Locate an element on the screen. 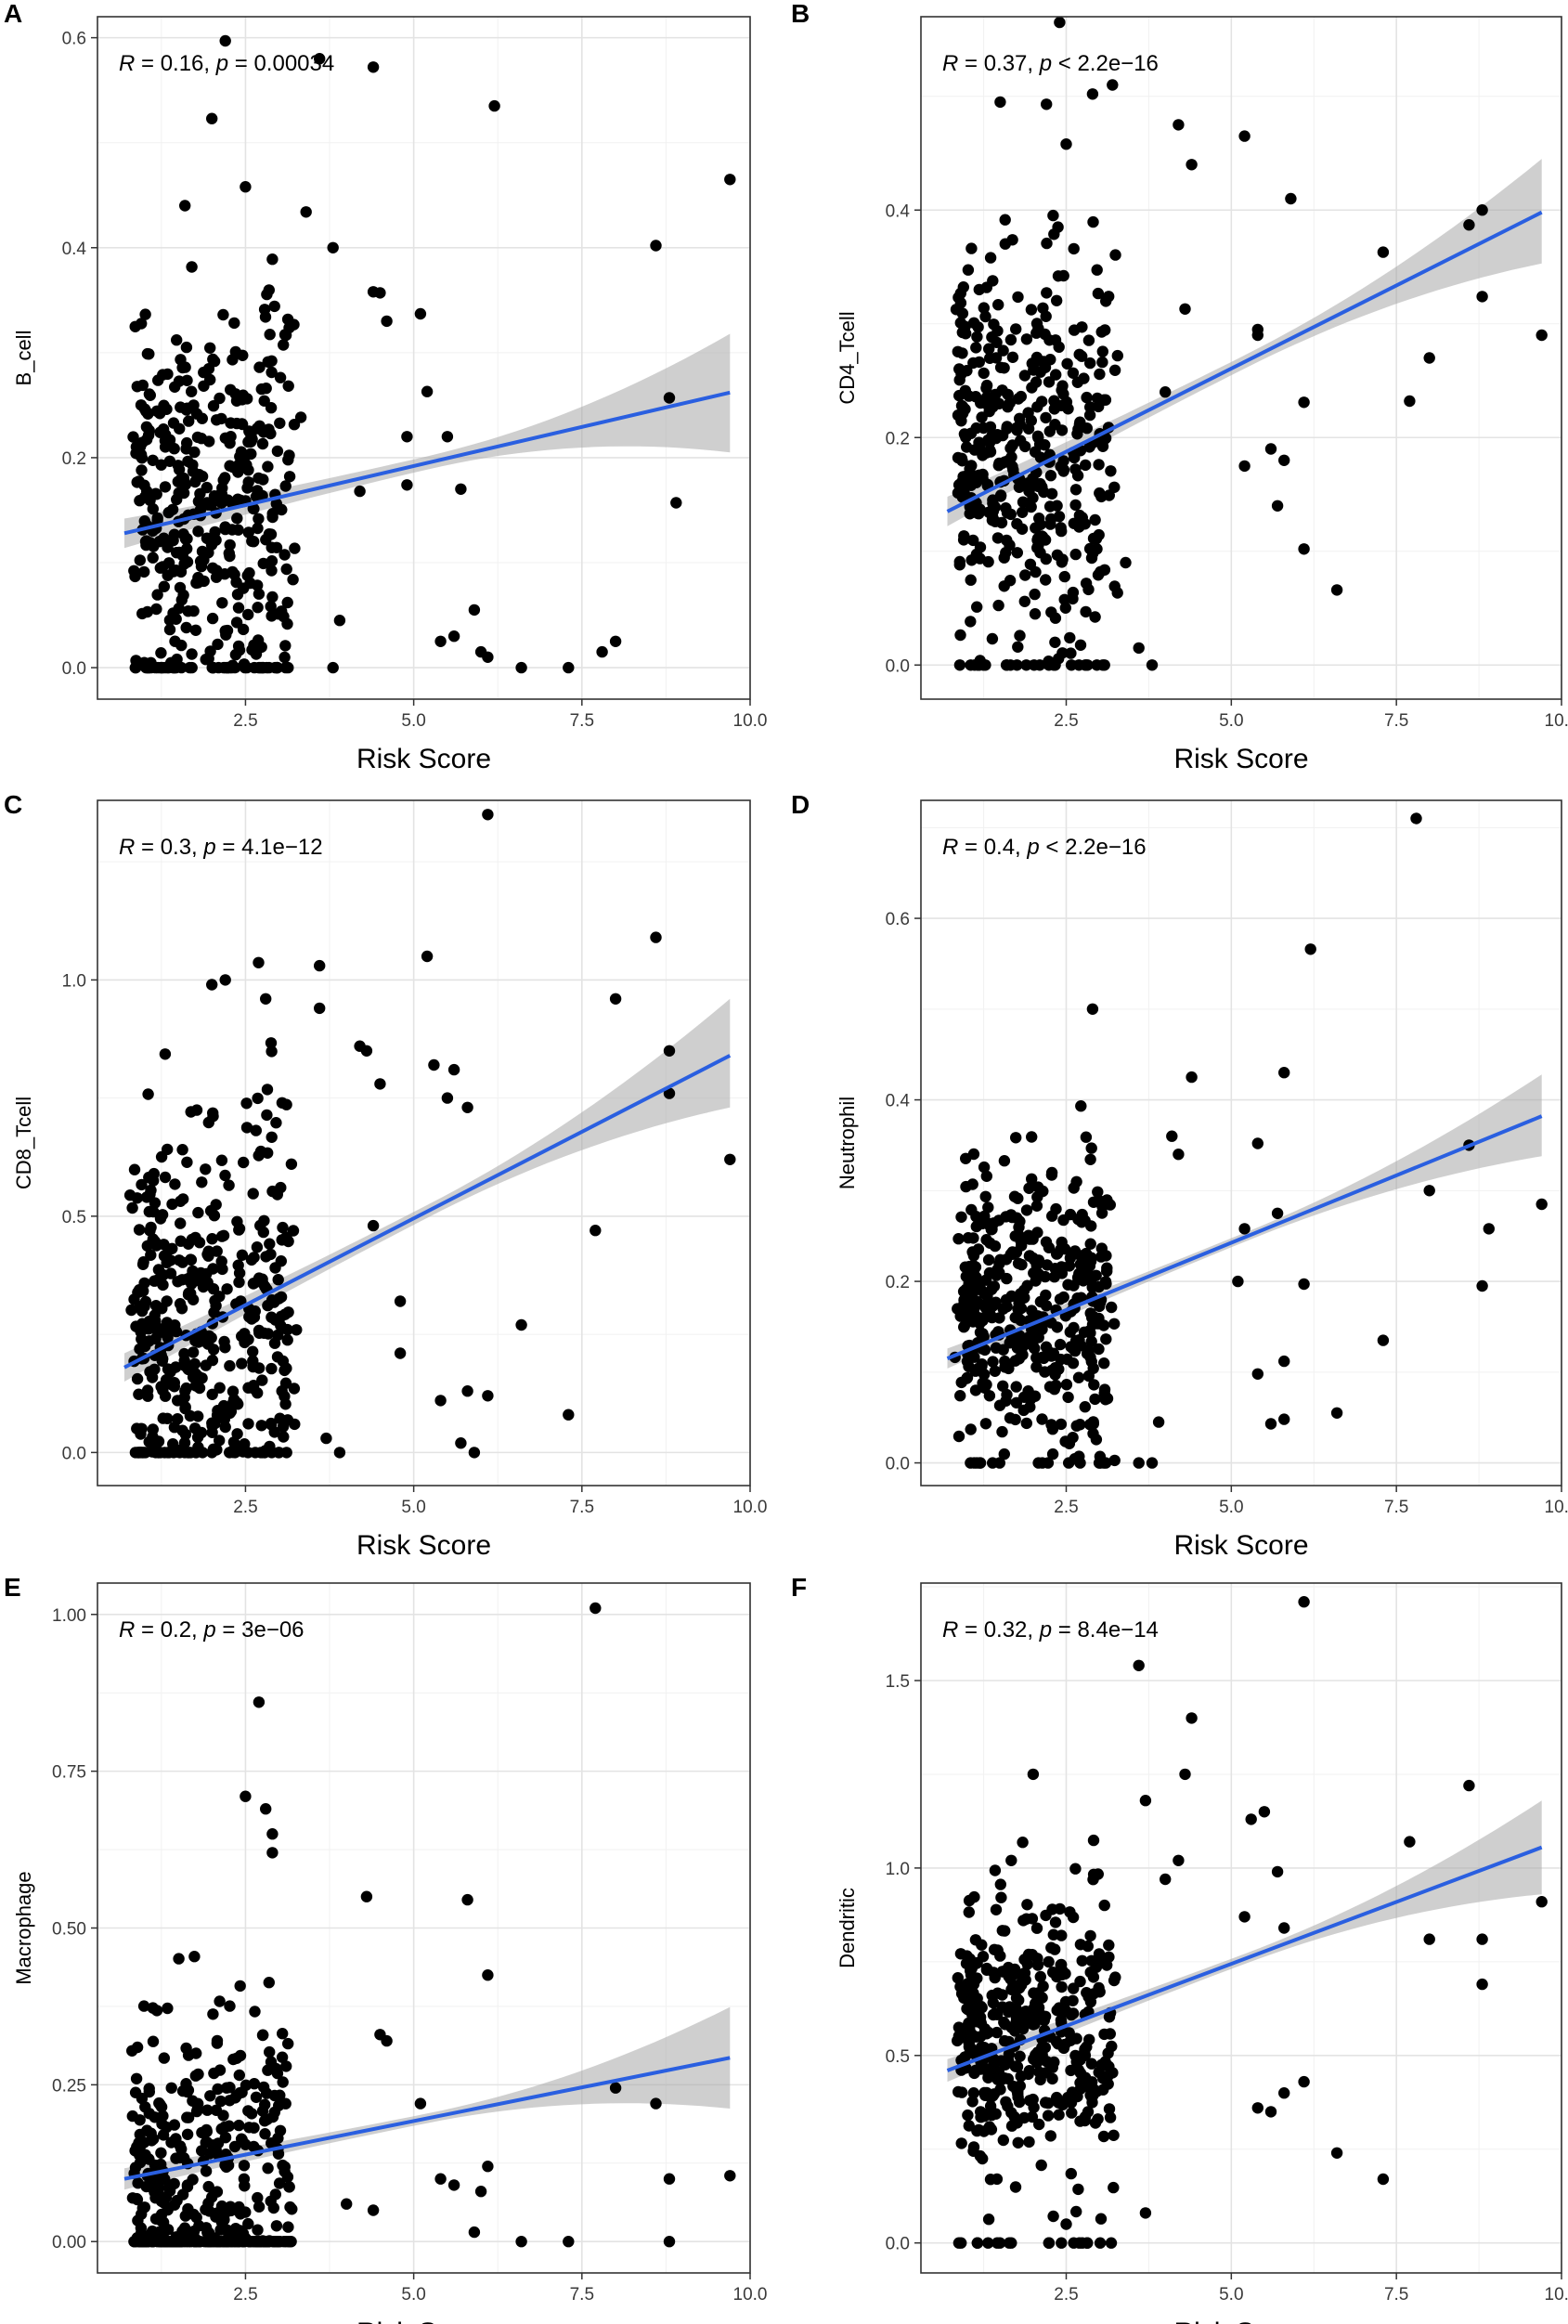 The image size is (1568, 2324). y-tick-label: 1.5 is located at coordinates (898, 1682).